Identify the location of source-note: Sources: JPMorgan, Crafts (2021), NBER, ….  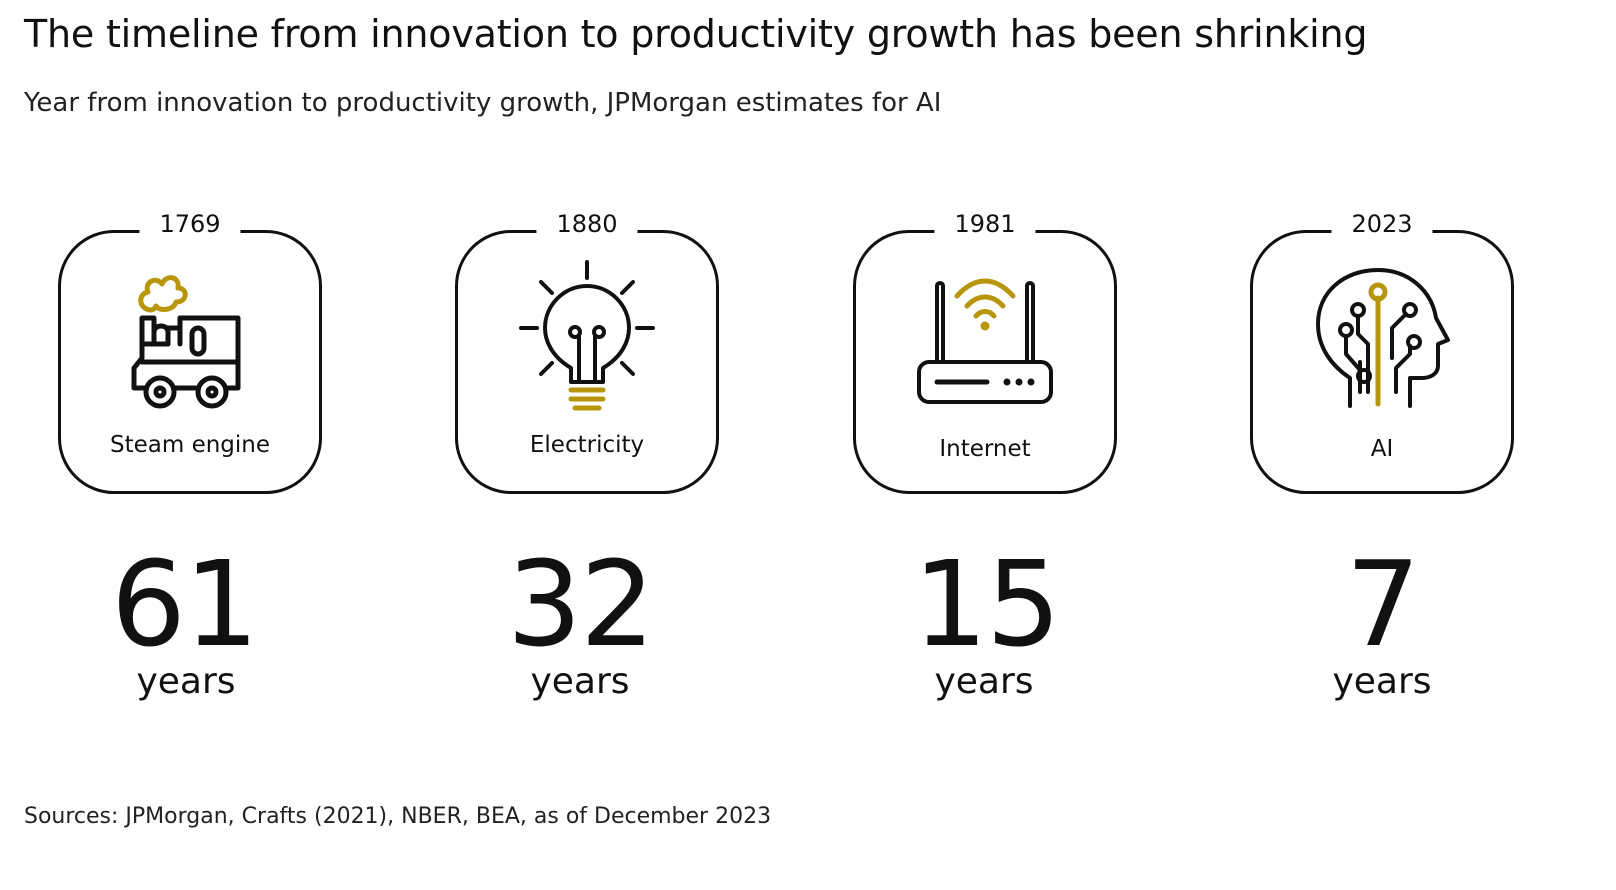
(398, 816).